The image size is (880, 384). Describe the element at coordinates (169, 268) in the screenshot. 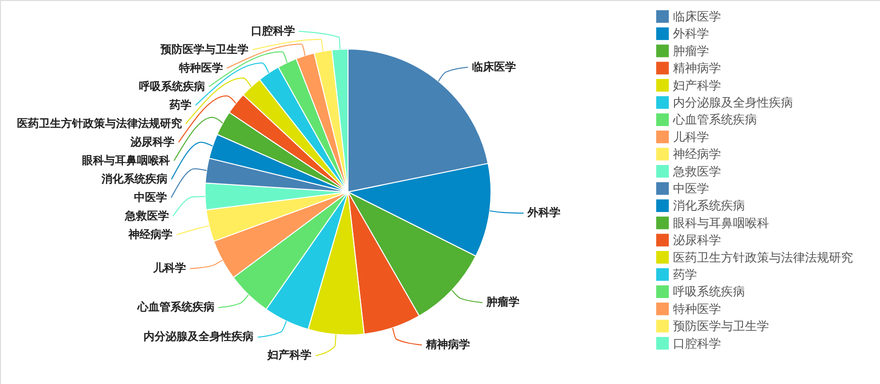

I see `slice-label: 儿科学` at that location.